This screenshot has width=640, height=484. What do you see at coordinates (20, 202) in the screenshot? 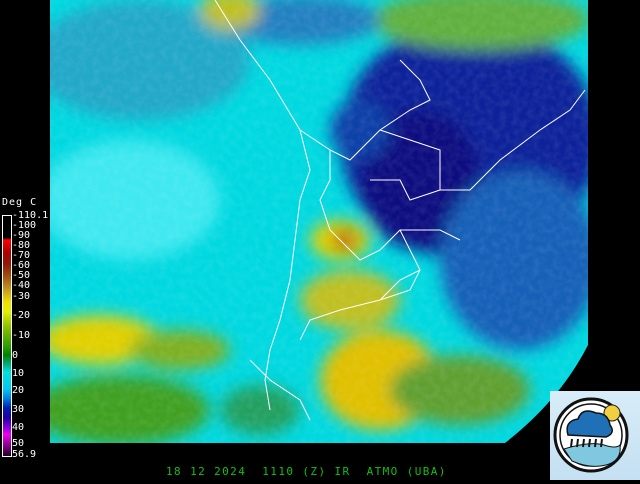
I see `legend-title: Deg C` at bounding box center [20, 202].